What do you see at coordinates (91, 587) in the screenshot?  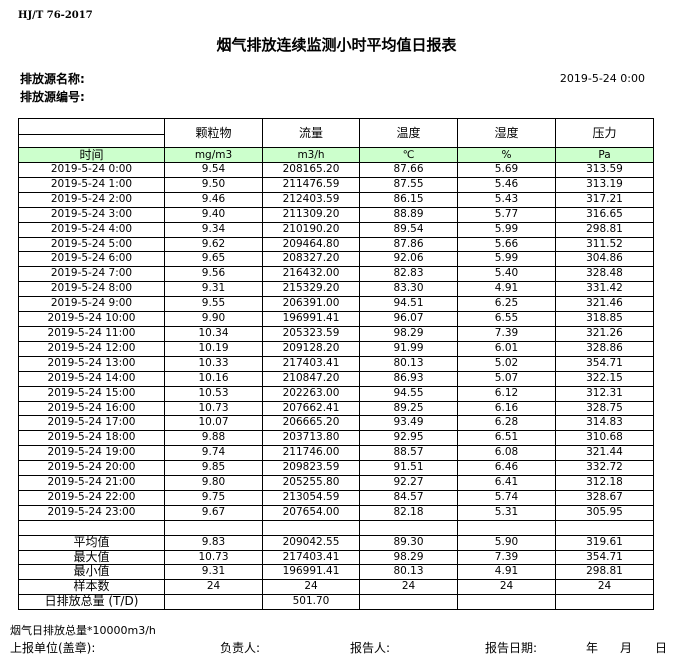 I see `row-label-cell: 样本数` at bounding box center [91, 587].